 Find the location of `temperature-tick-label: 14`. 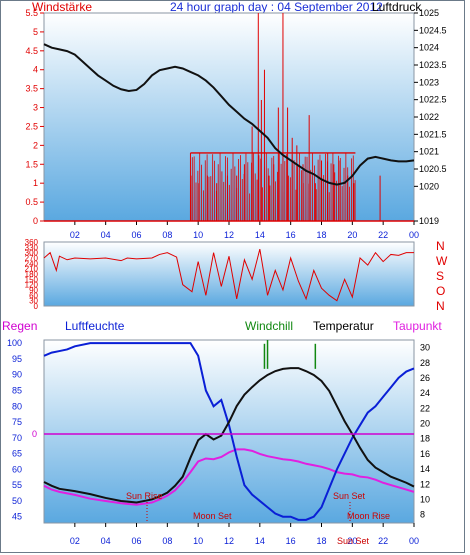

temperature-tick-label: 14 is located at coordinates (425, 469).